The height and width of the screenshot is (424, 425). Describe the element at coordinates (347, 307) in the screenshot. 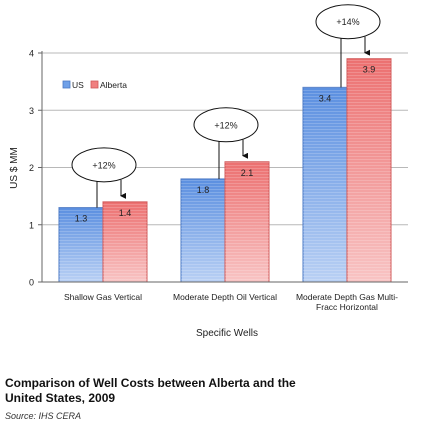

I see `x-tick-label: Fracc Horizontal` at that location.